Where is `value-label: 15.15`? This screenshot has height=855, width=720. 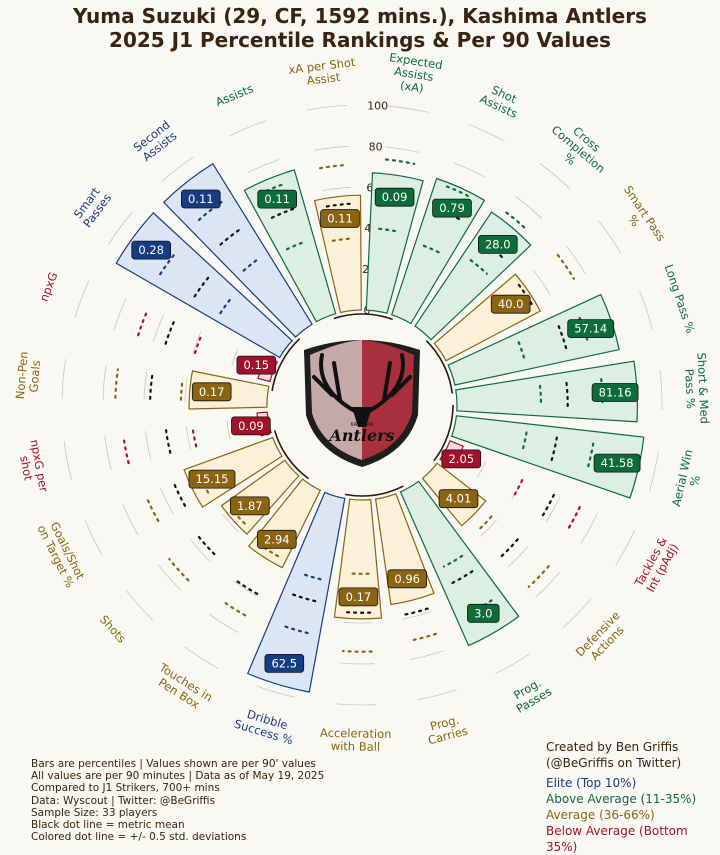
value-label: 15.15 is located at coordinates (212, 479).